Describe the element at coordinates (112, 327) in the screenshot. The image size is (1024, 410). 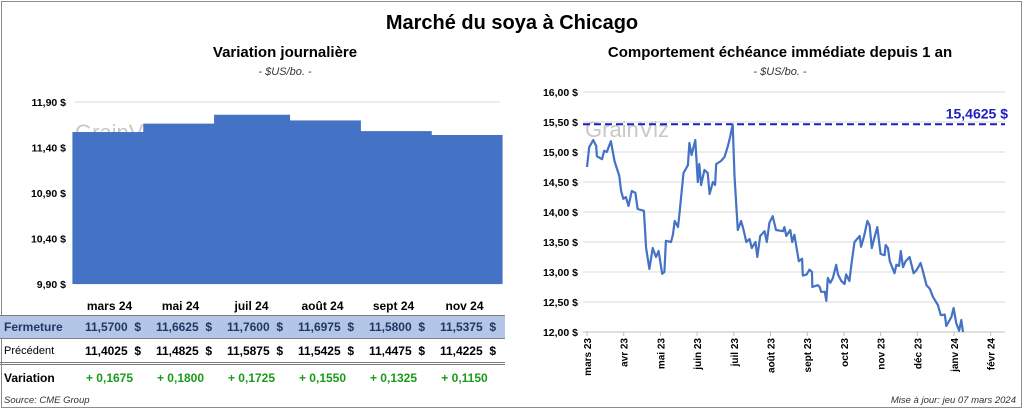
I see `table-cell: 11,5700 $` at that location.